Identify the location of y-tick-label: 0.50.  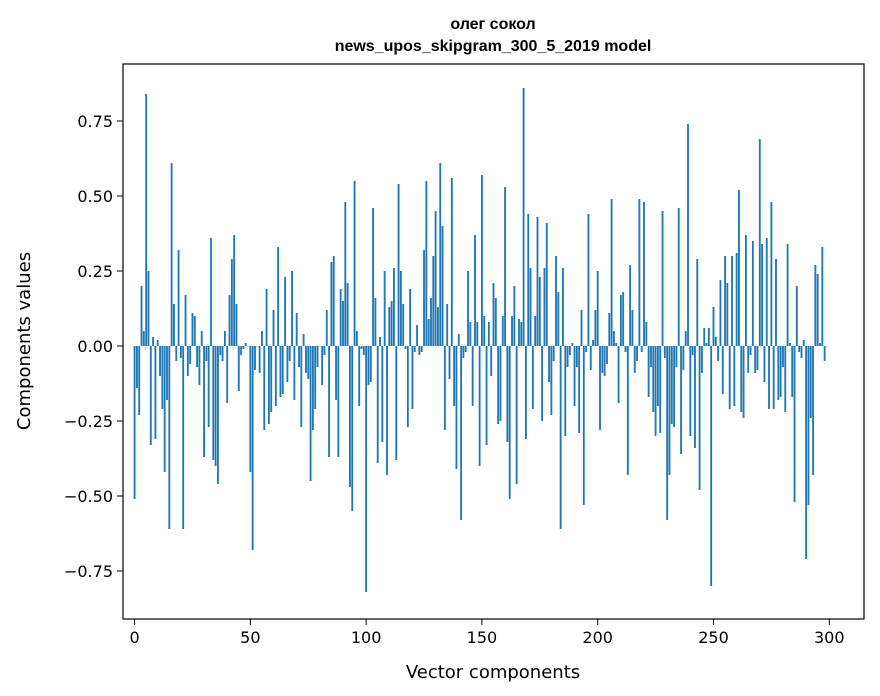
(95, 196).